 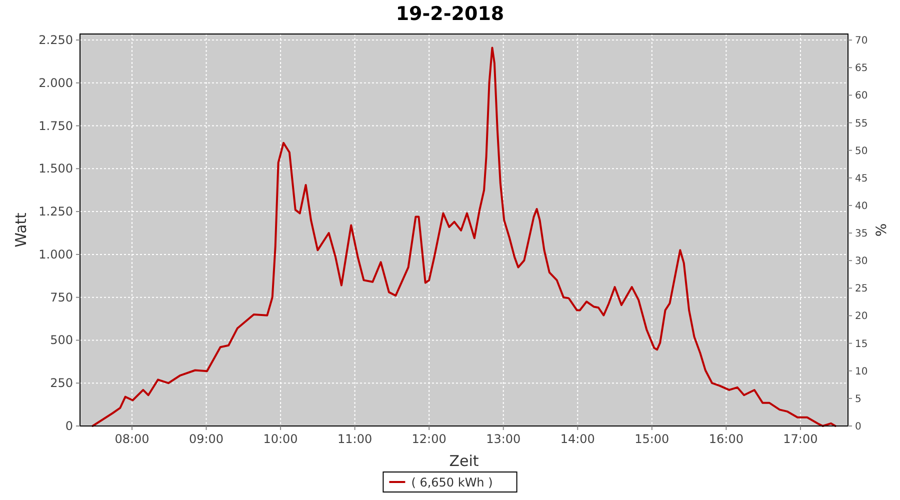 I want to click on y-tick-label: 2.250, so click(x=55, y=40).